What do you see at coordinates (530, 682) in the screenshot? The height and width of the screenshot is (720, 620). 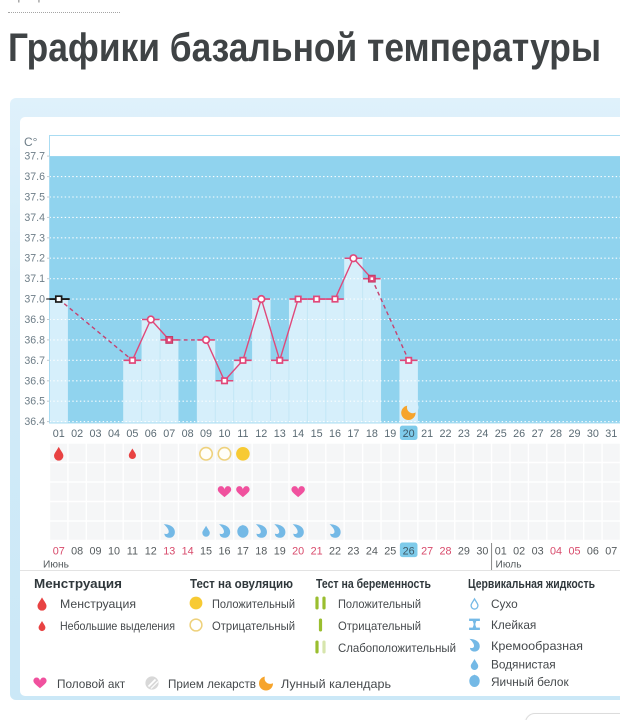 I see `svg-text: Яичный белок` at bounding box center [530, 682].